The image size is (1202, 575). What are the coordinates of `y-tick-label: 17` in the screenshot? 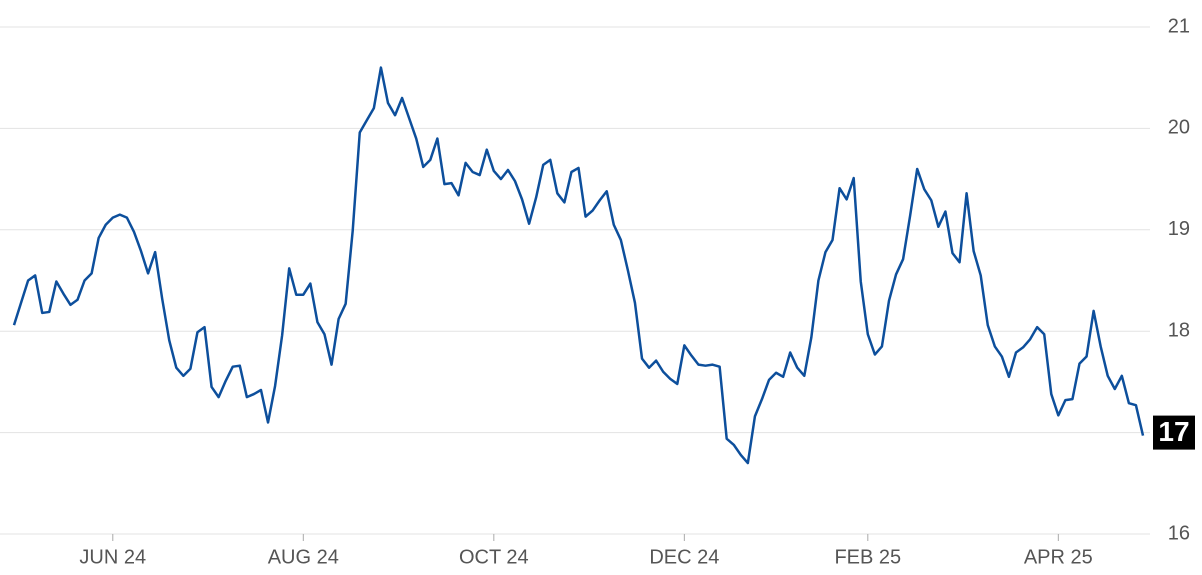 It's located at (1173, 431).